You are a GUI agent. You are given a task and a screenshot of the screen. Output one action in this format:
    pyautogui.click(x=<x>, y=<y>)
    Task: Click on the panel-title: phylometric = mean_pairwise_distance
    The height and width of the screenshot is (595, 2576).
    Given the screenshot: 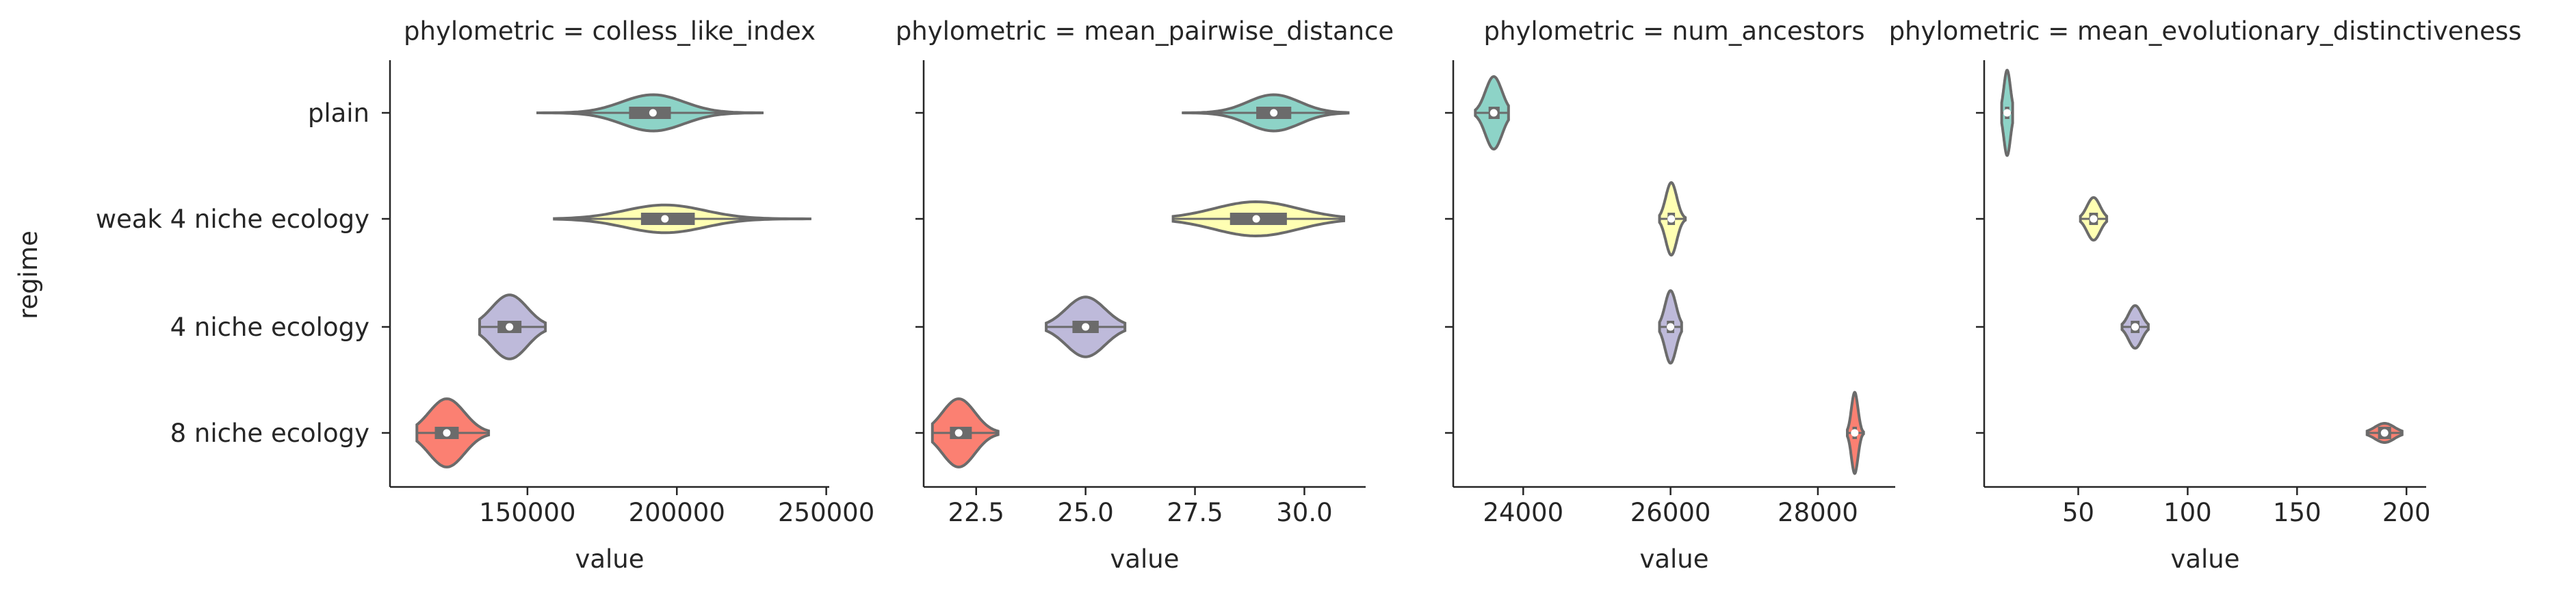 What is the action you would take?
    pyautogui.click(x=1145, y=31)
    